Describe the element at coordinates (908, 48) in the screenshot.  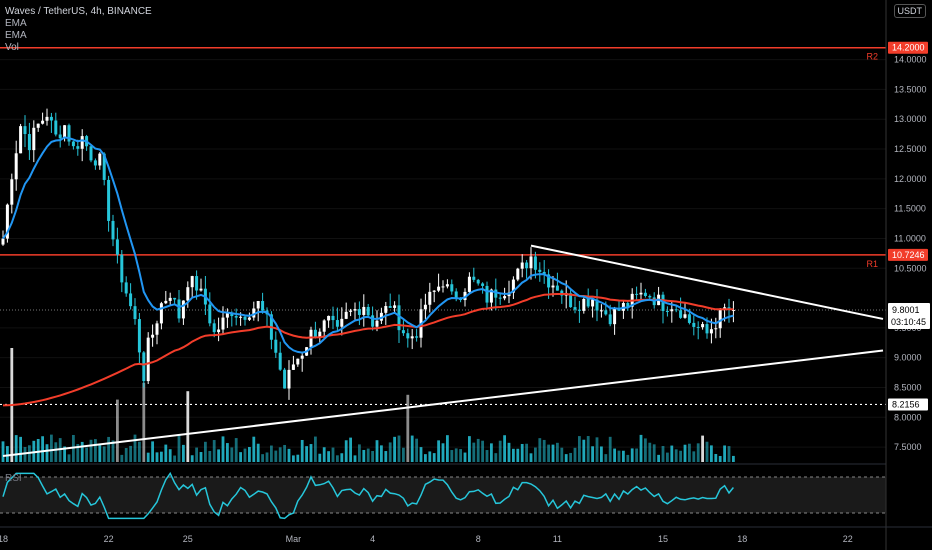
I see `level-tag-text: 14.2000` at that location.